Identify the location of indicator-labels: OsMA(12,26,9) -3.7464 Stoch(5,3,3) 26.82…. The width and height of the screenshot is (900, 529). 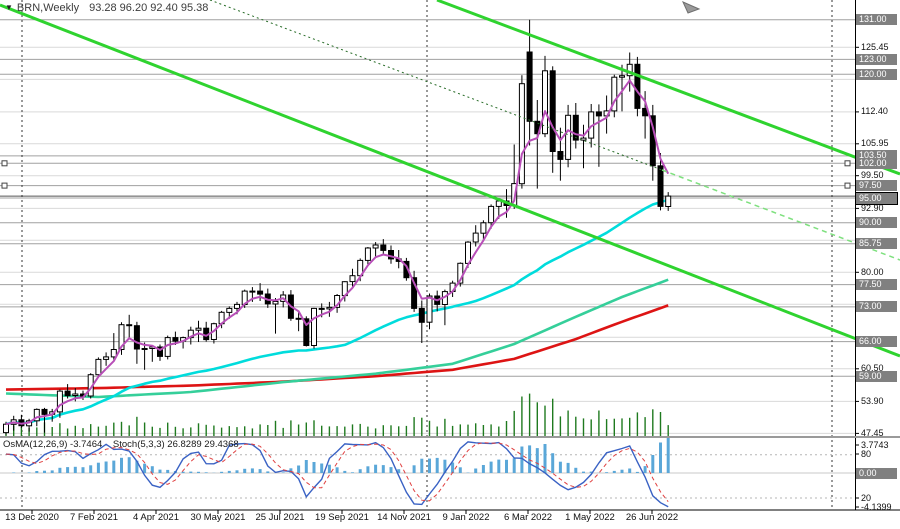
(125, 444).